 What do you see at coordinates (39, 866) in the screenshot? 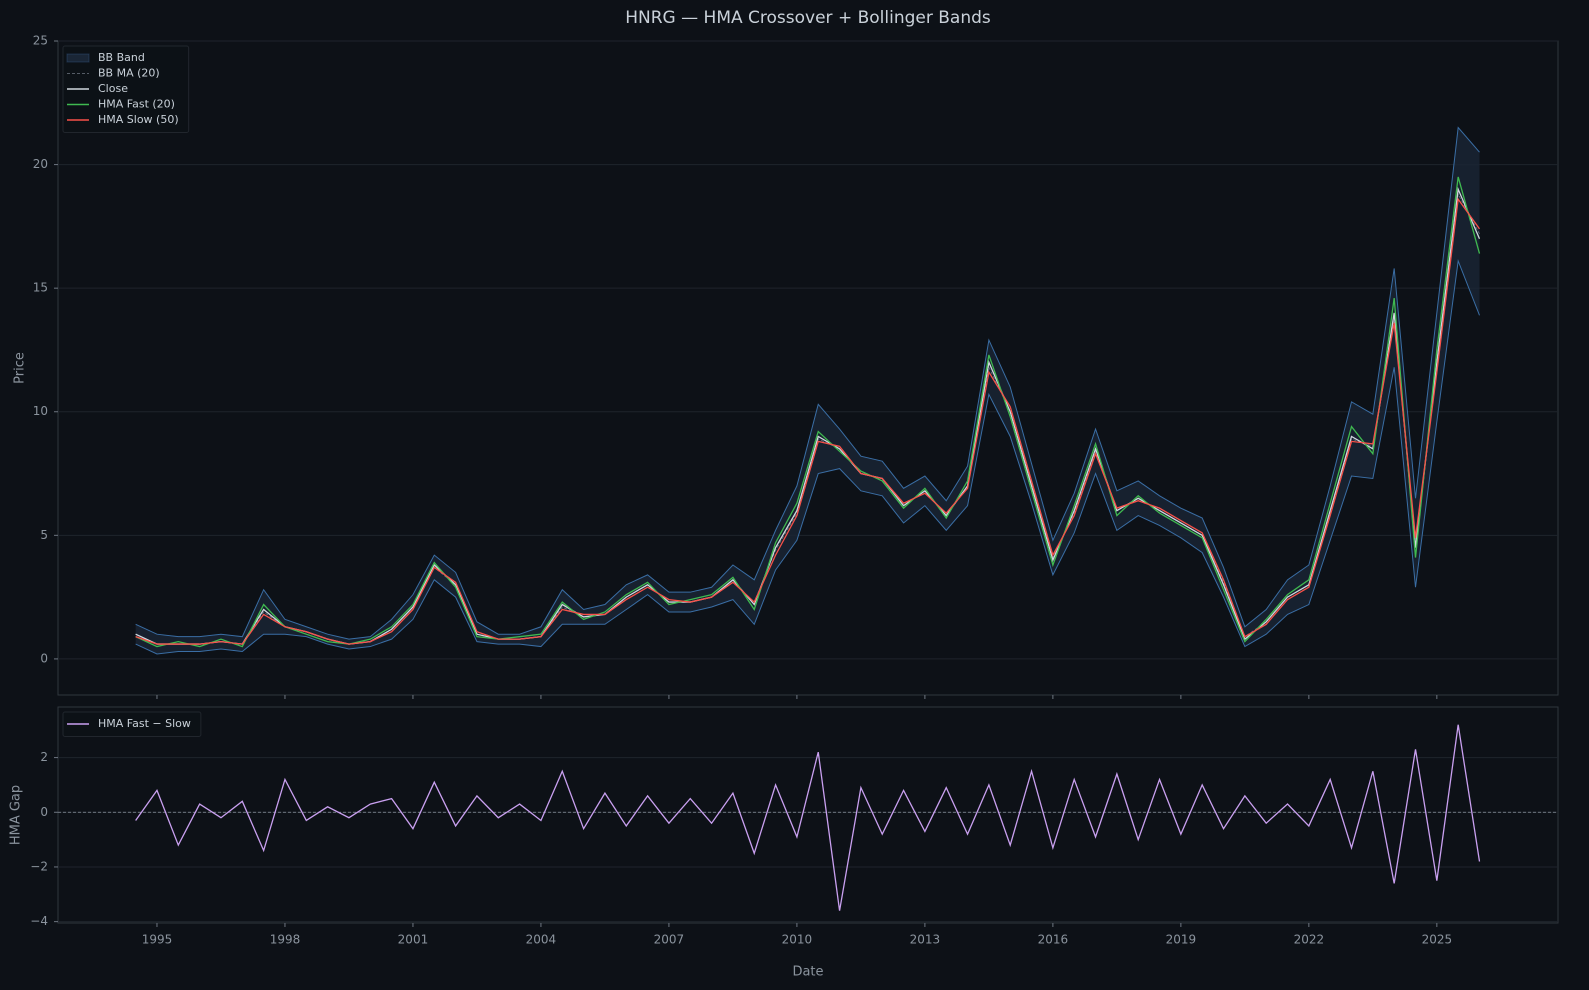
I see `y-tick-label: −2` at bounding box center [39, 866].